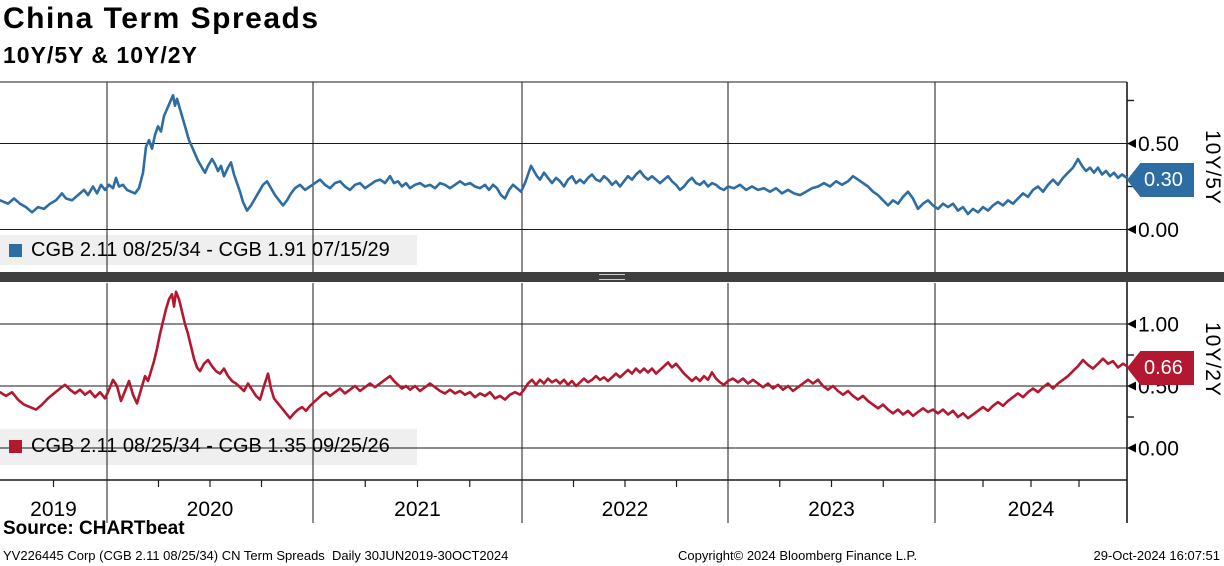 This screenshot has width=1224, height=566. What do you see at coordinates (15, 446) in the screenshot?
I see `legend-swatch-red` at bounding box center [15, 446].